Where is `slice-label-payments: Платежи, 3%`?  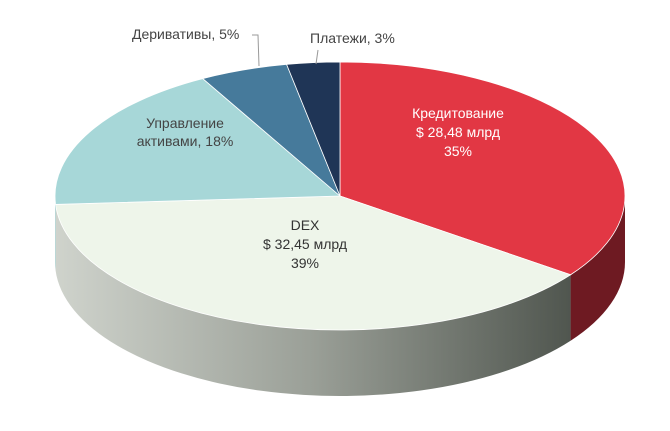
slice-label-payments: Платежи, 3% is located at coordinates (352, 38).